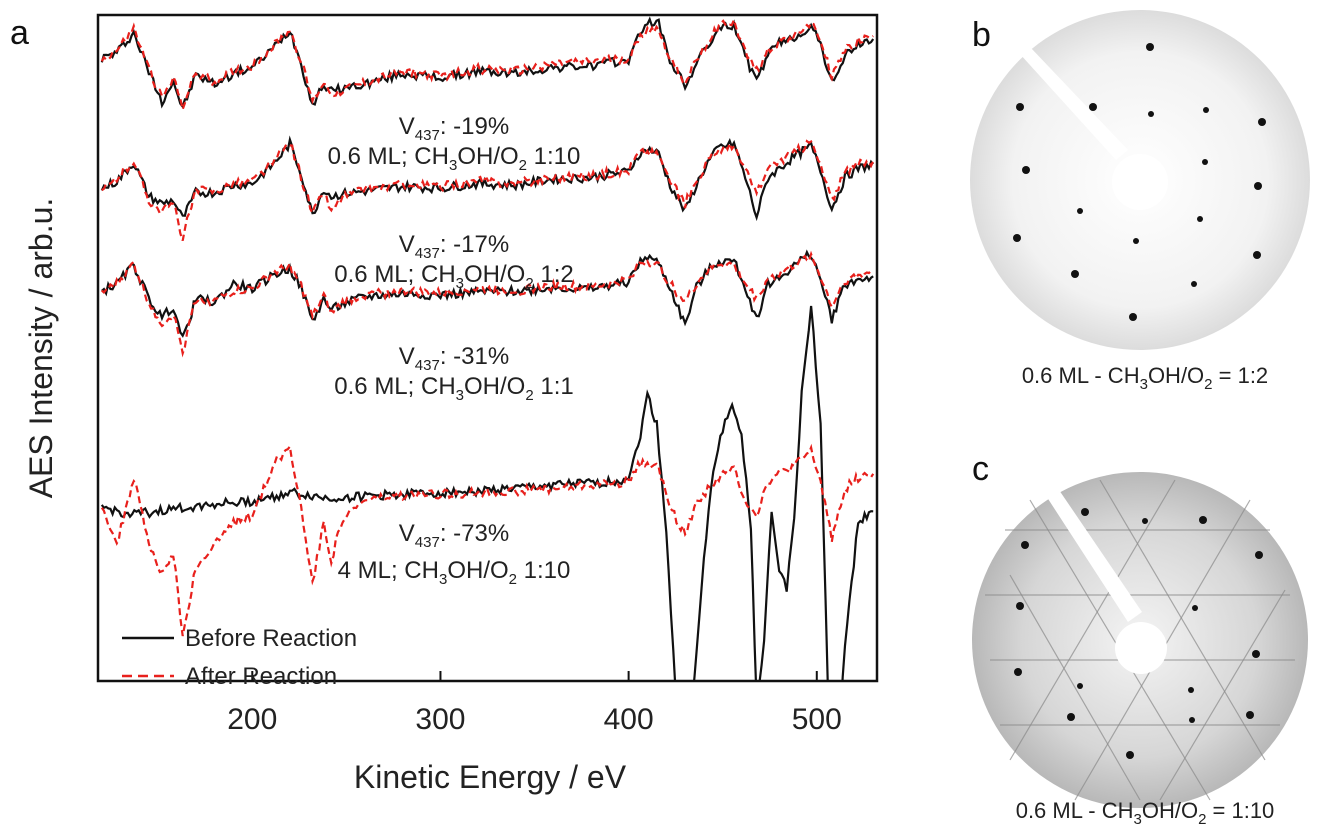  I want to click on panel-label-a: a, so click(19, 33).